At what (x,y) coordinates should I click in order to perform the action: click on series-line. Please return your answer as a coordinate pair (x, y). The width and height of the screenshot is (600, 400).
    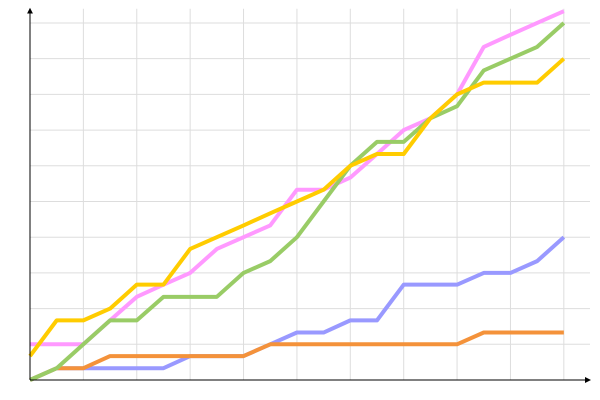
    Looking at the image, I should click on (296, 356).